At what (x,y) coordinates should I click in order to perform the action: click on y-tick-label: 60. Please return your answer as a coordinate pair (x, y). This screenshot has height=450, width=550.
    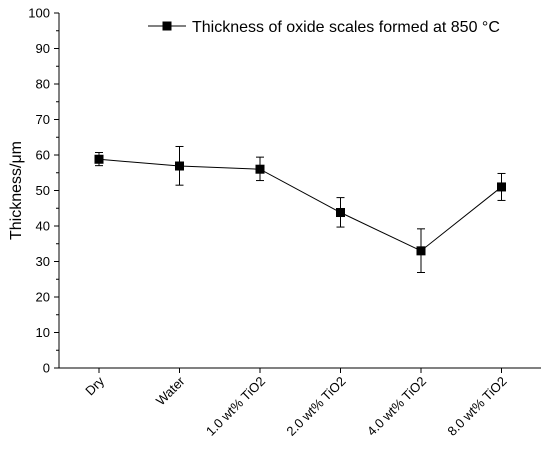
    Looking at the image, I should click on (43, 155).